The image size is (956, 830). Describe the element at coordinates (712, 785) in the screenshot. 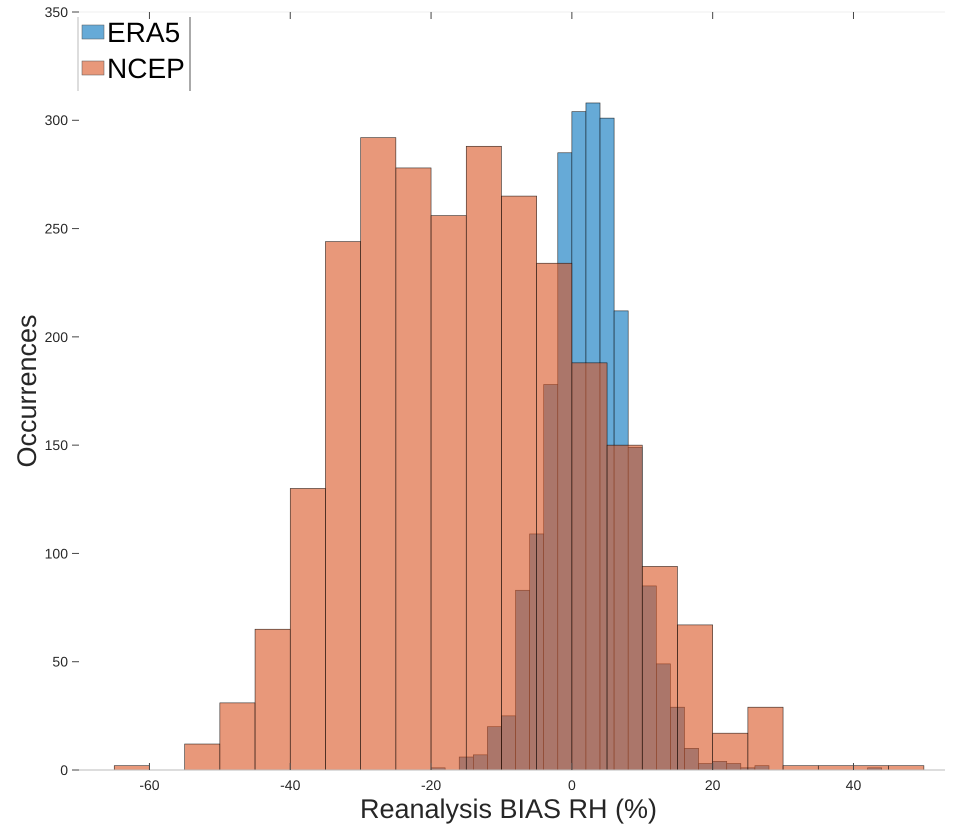

I see `x-tick-label: 20` at that location.